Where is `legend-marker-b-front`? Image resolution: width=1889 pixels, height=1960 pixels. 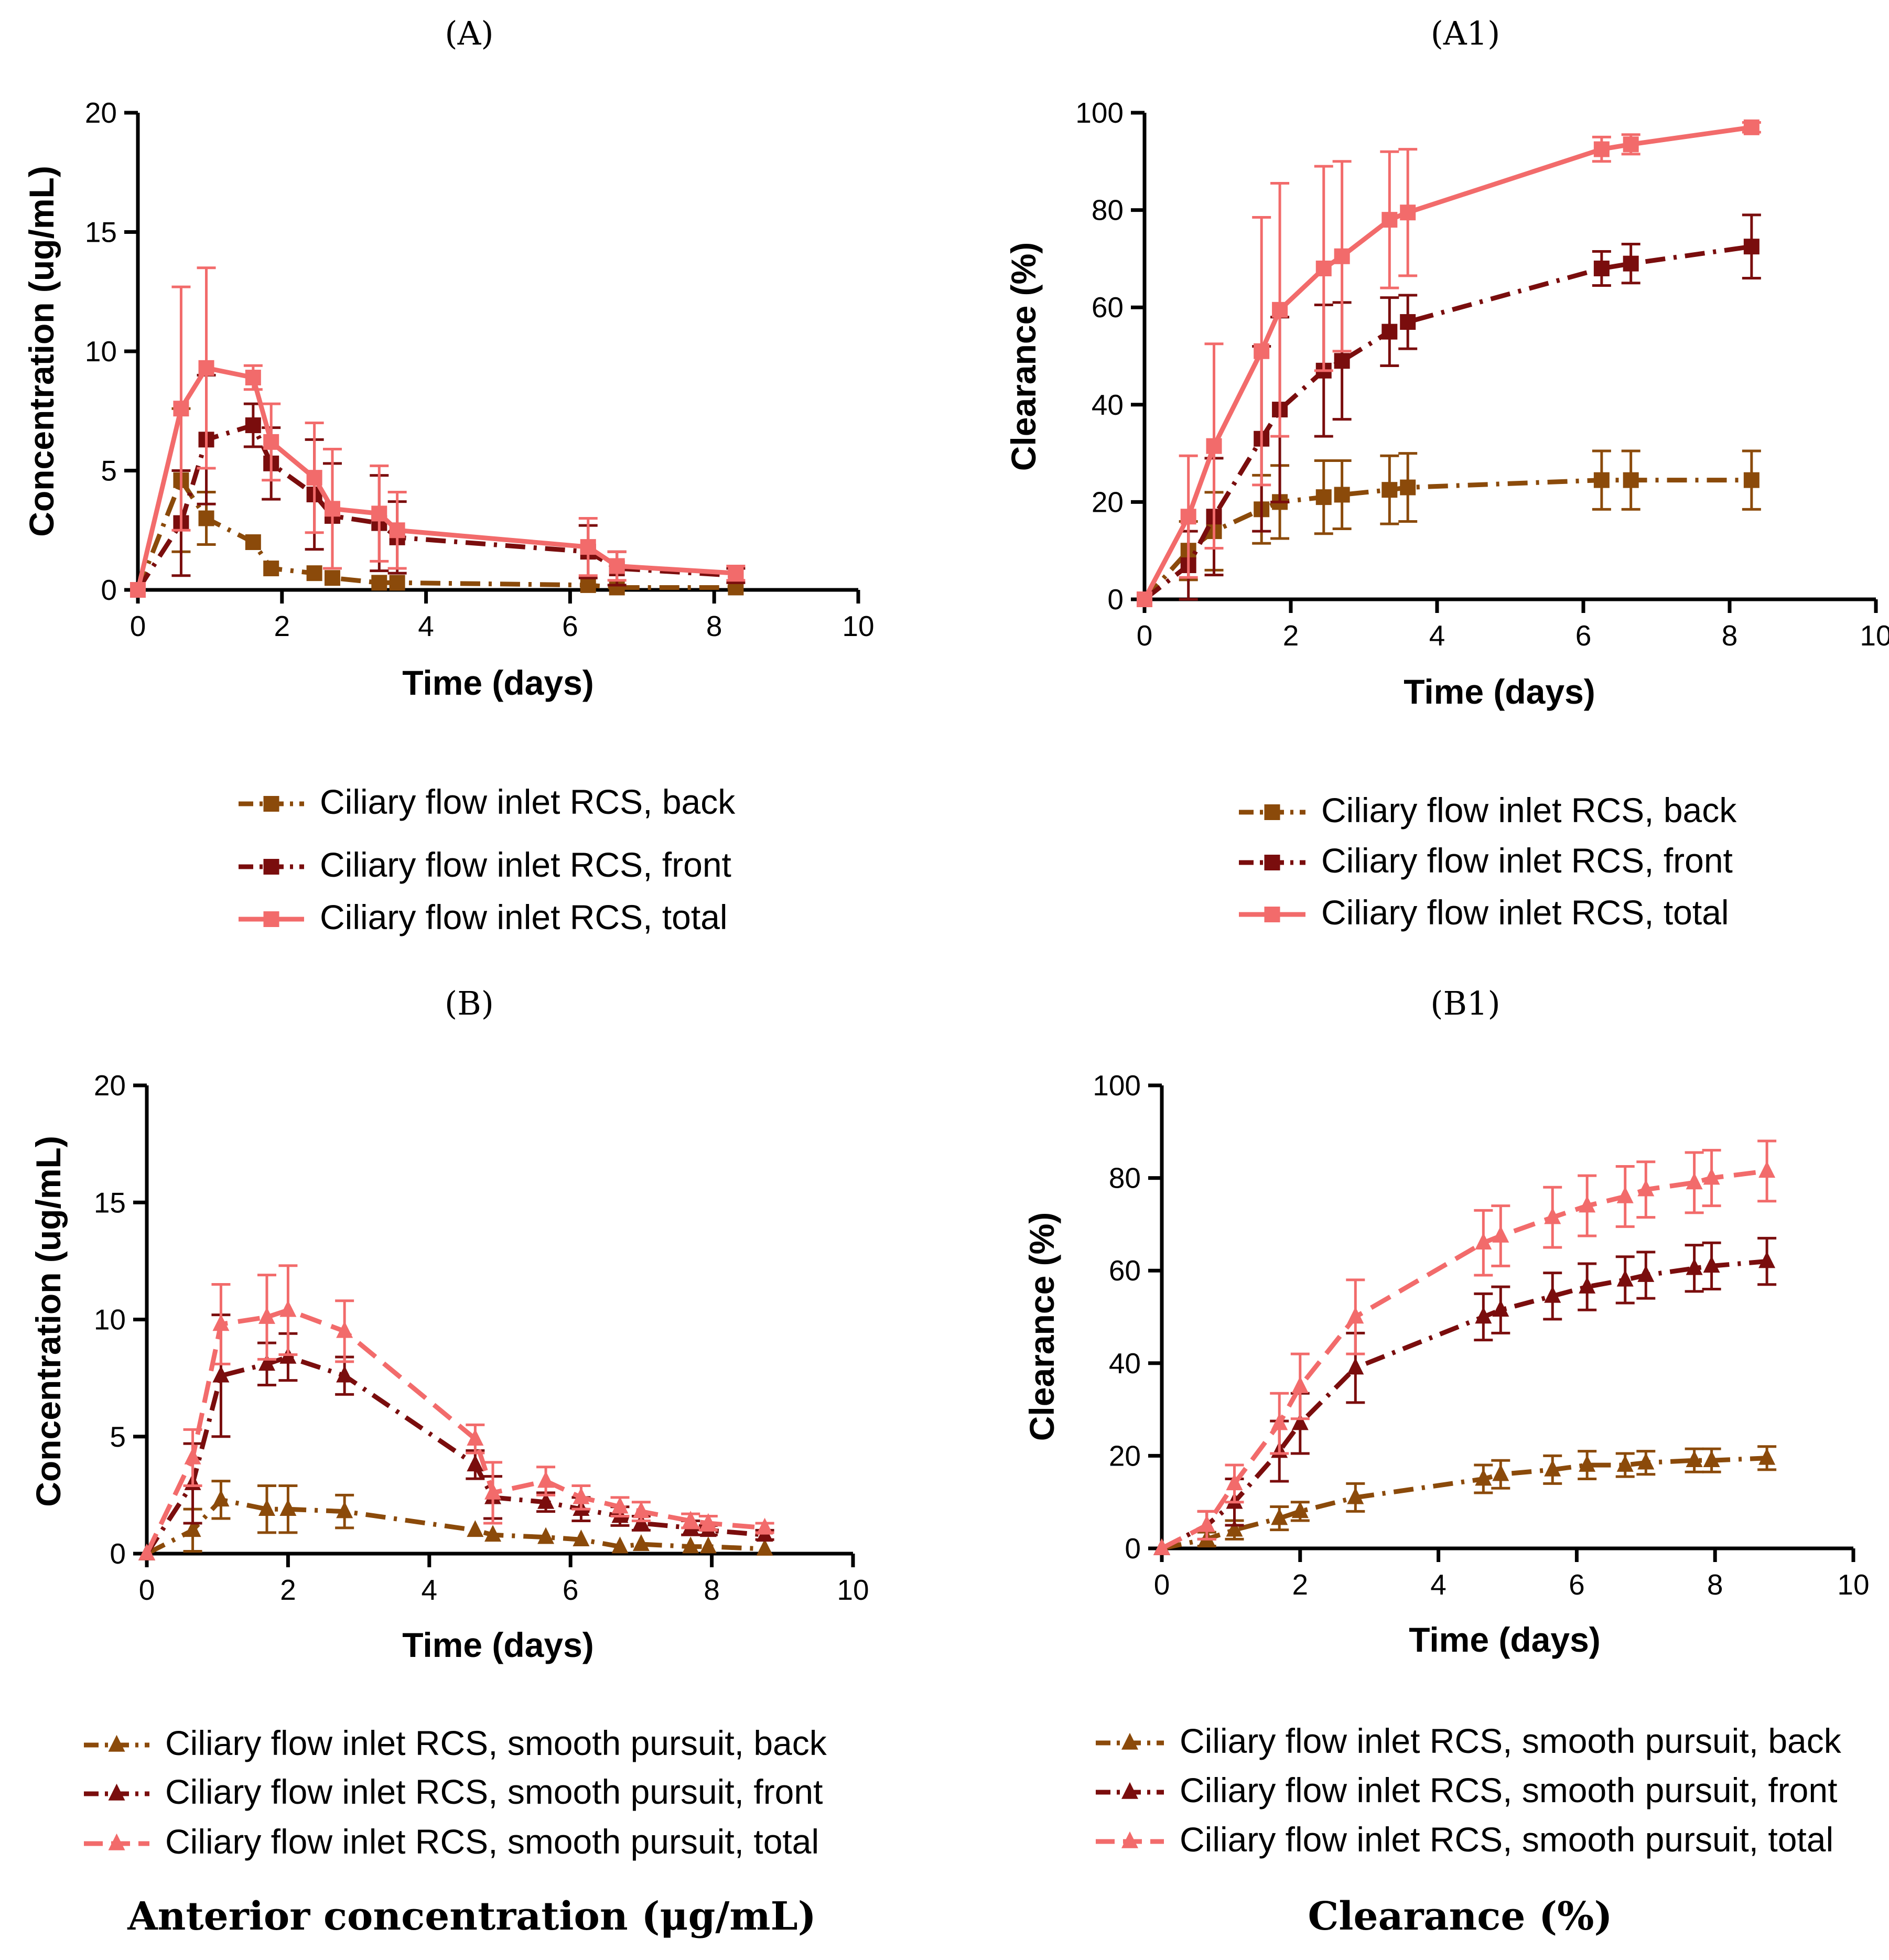 legend-marker-b-front is located at coordinates (117, 1792).